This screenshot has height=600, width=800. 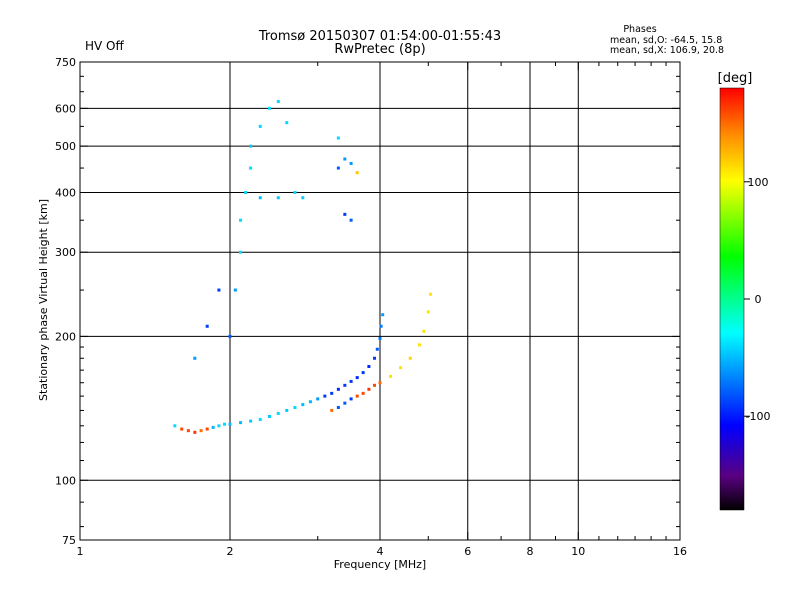 What do you see at coordinates (578, 551) in the screenshot?
I see `x-tick-label: 10` at bounding box center [578, 551].